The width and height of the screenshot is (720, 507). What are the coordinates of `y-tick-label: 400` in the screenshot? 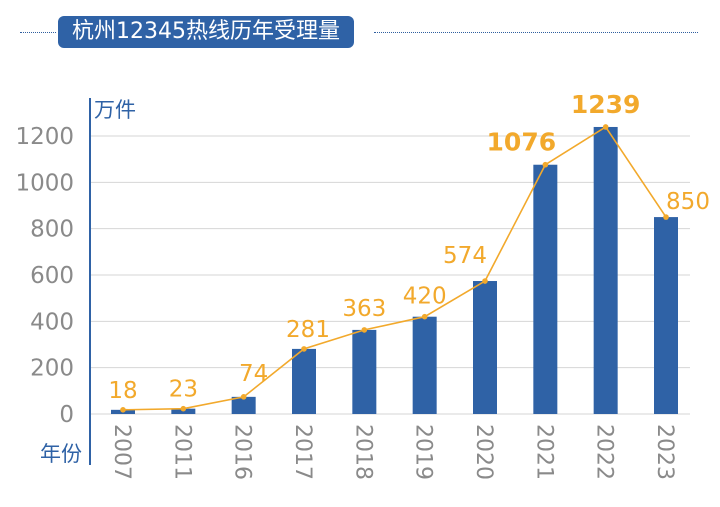 It's located at (52, 322).